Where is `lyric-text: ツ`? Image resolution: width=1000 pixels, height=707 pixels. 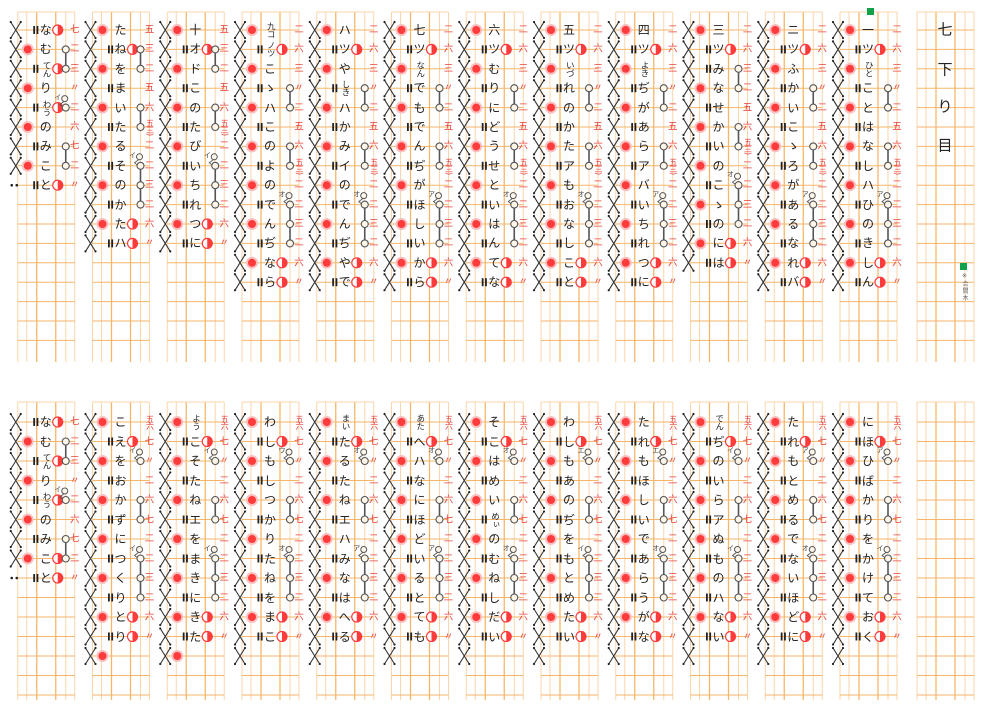
lyric-text: ツ is located at coordinates (569, 49).